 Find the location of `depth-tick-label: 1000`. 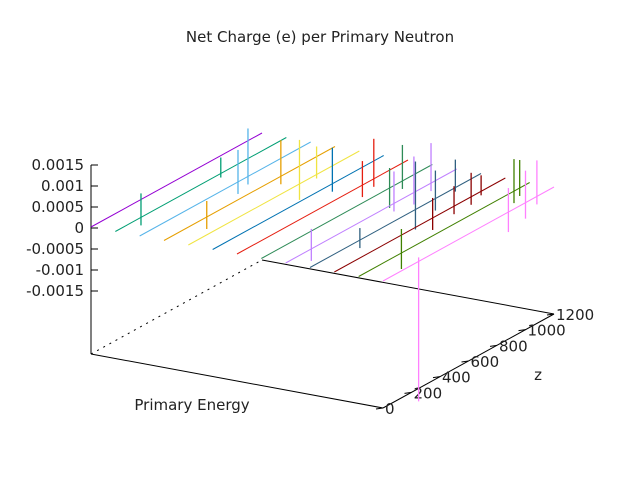

depth-tick-label: 1000 is located at coordinates (547, 331).